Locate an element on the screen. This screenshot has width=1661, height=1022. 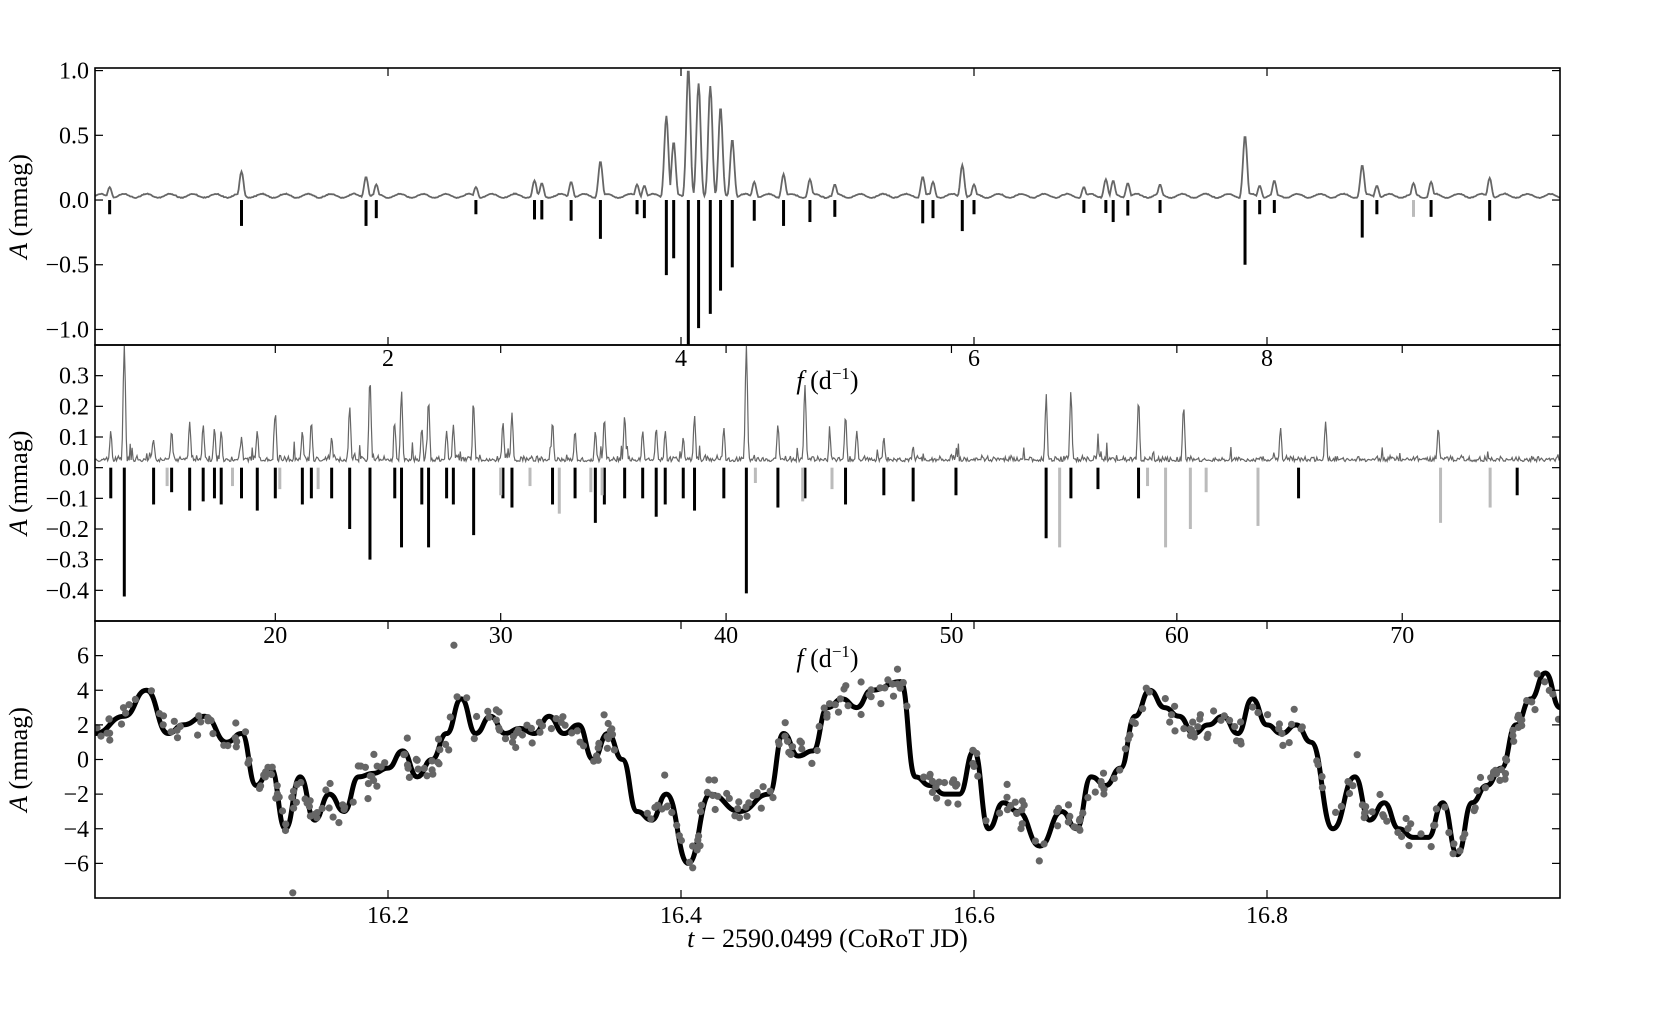
y-tick-label: 0 is located at coordinates (83, 761).